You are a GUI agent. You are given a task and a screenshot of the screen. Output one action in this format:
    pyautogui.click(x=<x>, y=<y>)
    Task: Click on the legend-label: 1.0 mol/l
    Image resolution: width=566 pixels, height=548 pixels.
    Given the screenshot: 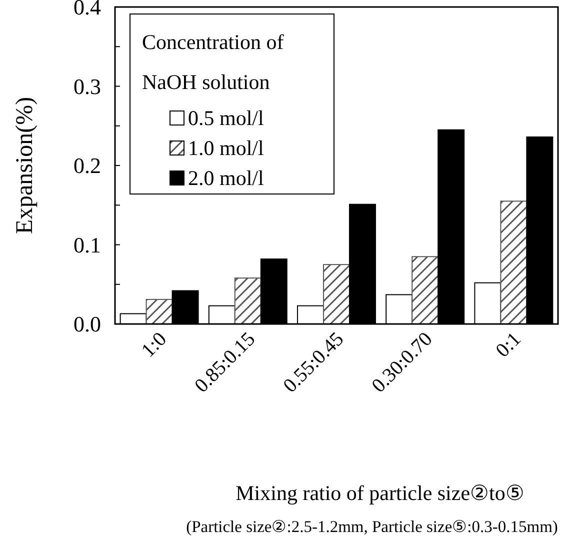 What is the action you would take?
    pyautogui.click(x=226, y=148)
    